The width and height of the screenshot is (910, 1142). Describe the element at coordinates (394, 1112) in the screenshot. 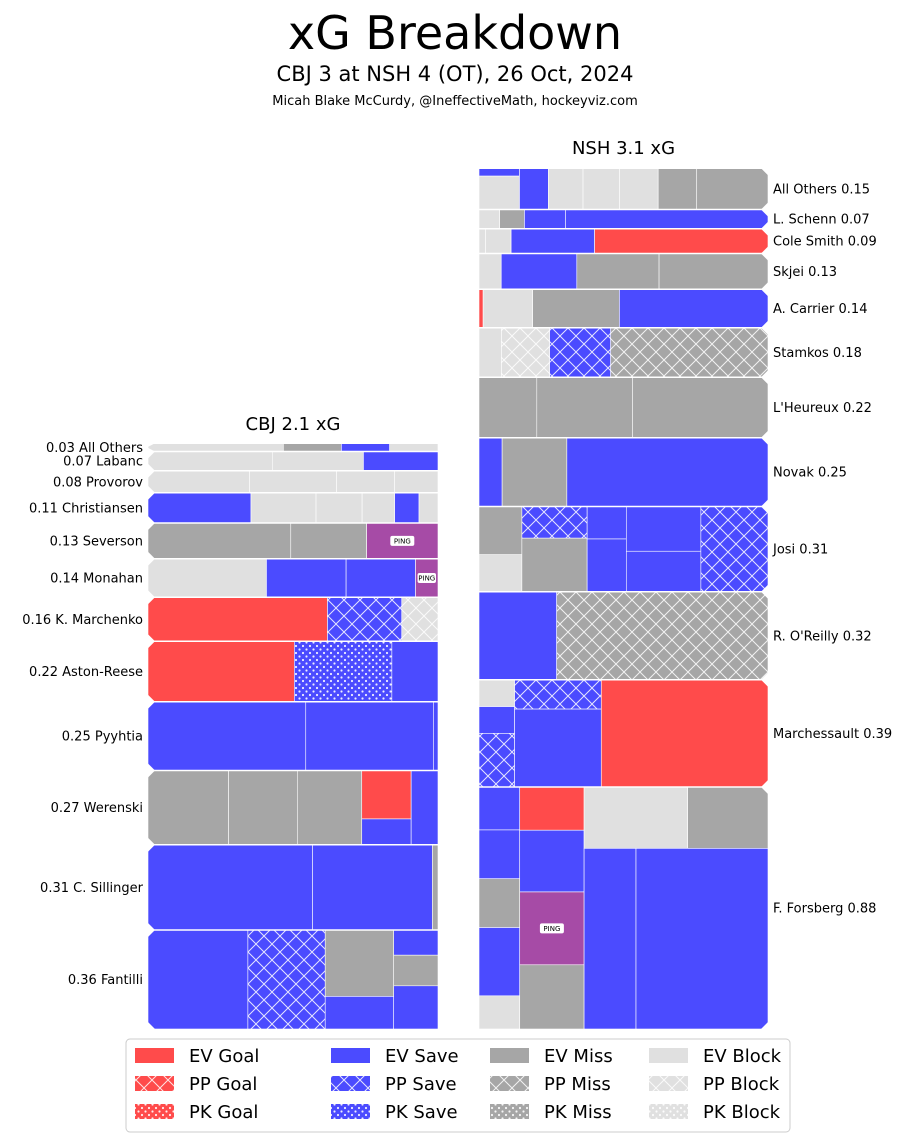

I see `legend-entry-pk-save: PK Save` at that location.